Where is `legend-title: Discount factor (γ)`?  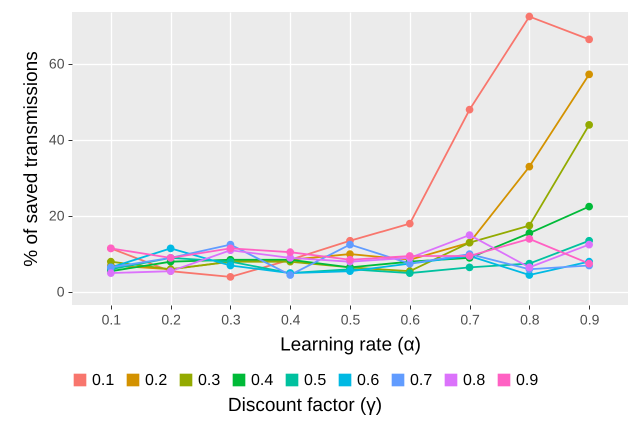 legend-title: Discount factor (γ) is located at coordinates (305, 405).